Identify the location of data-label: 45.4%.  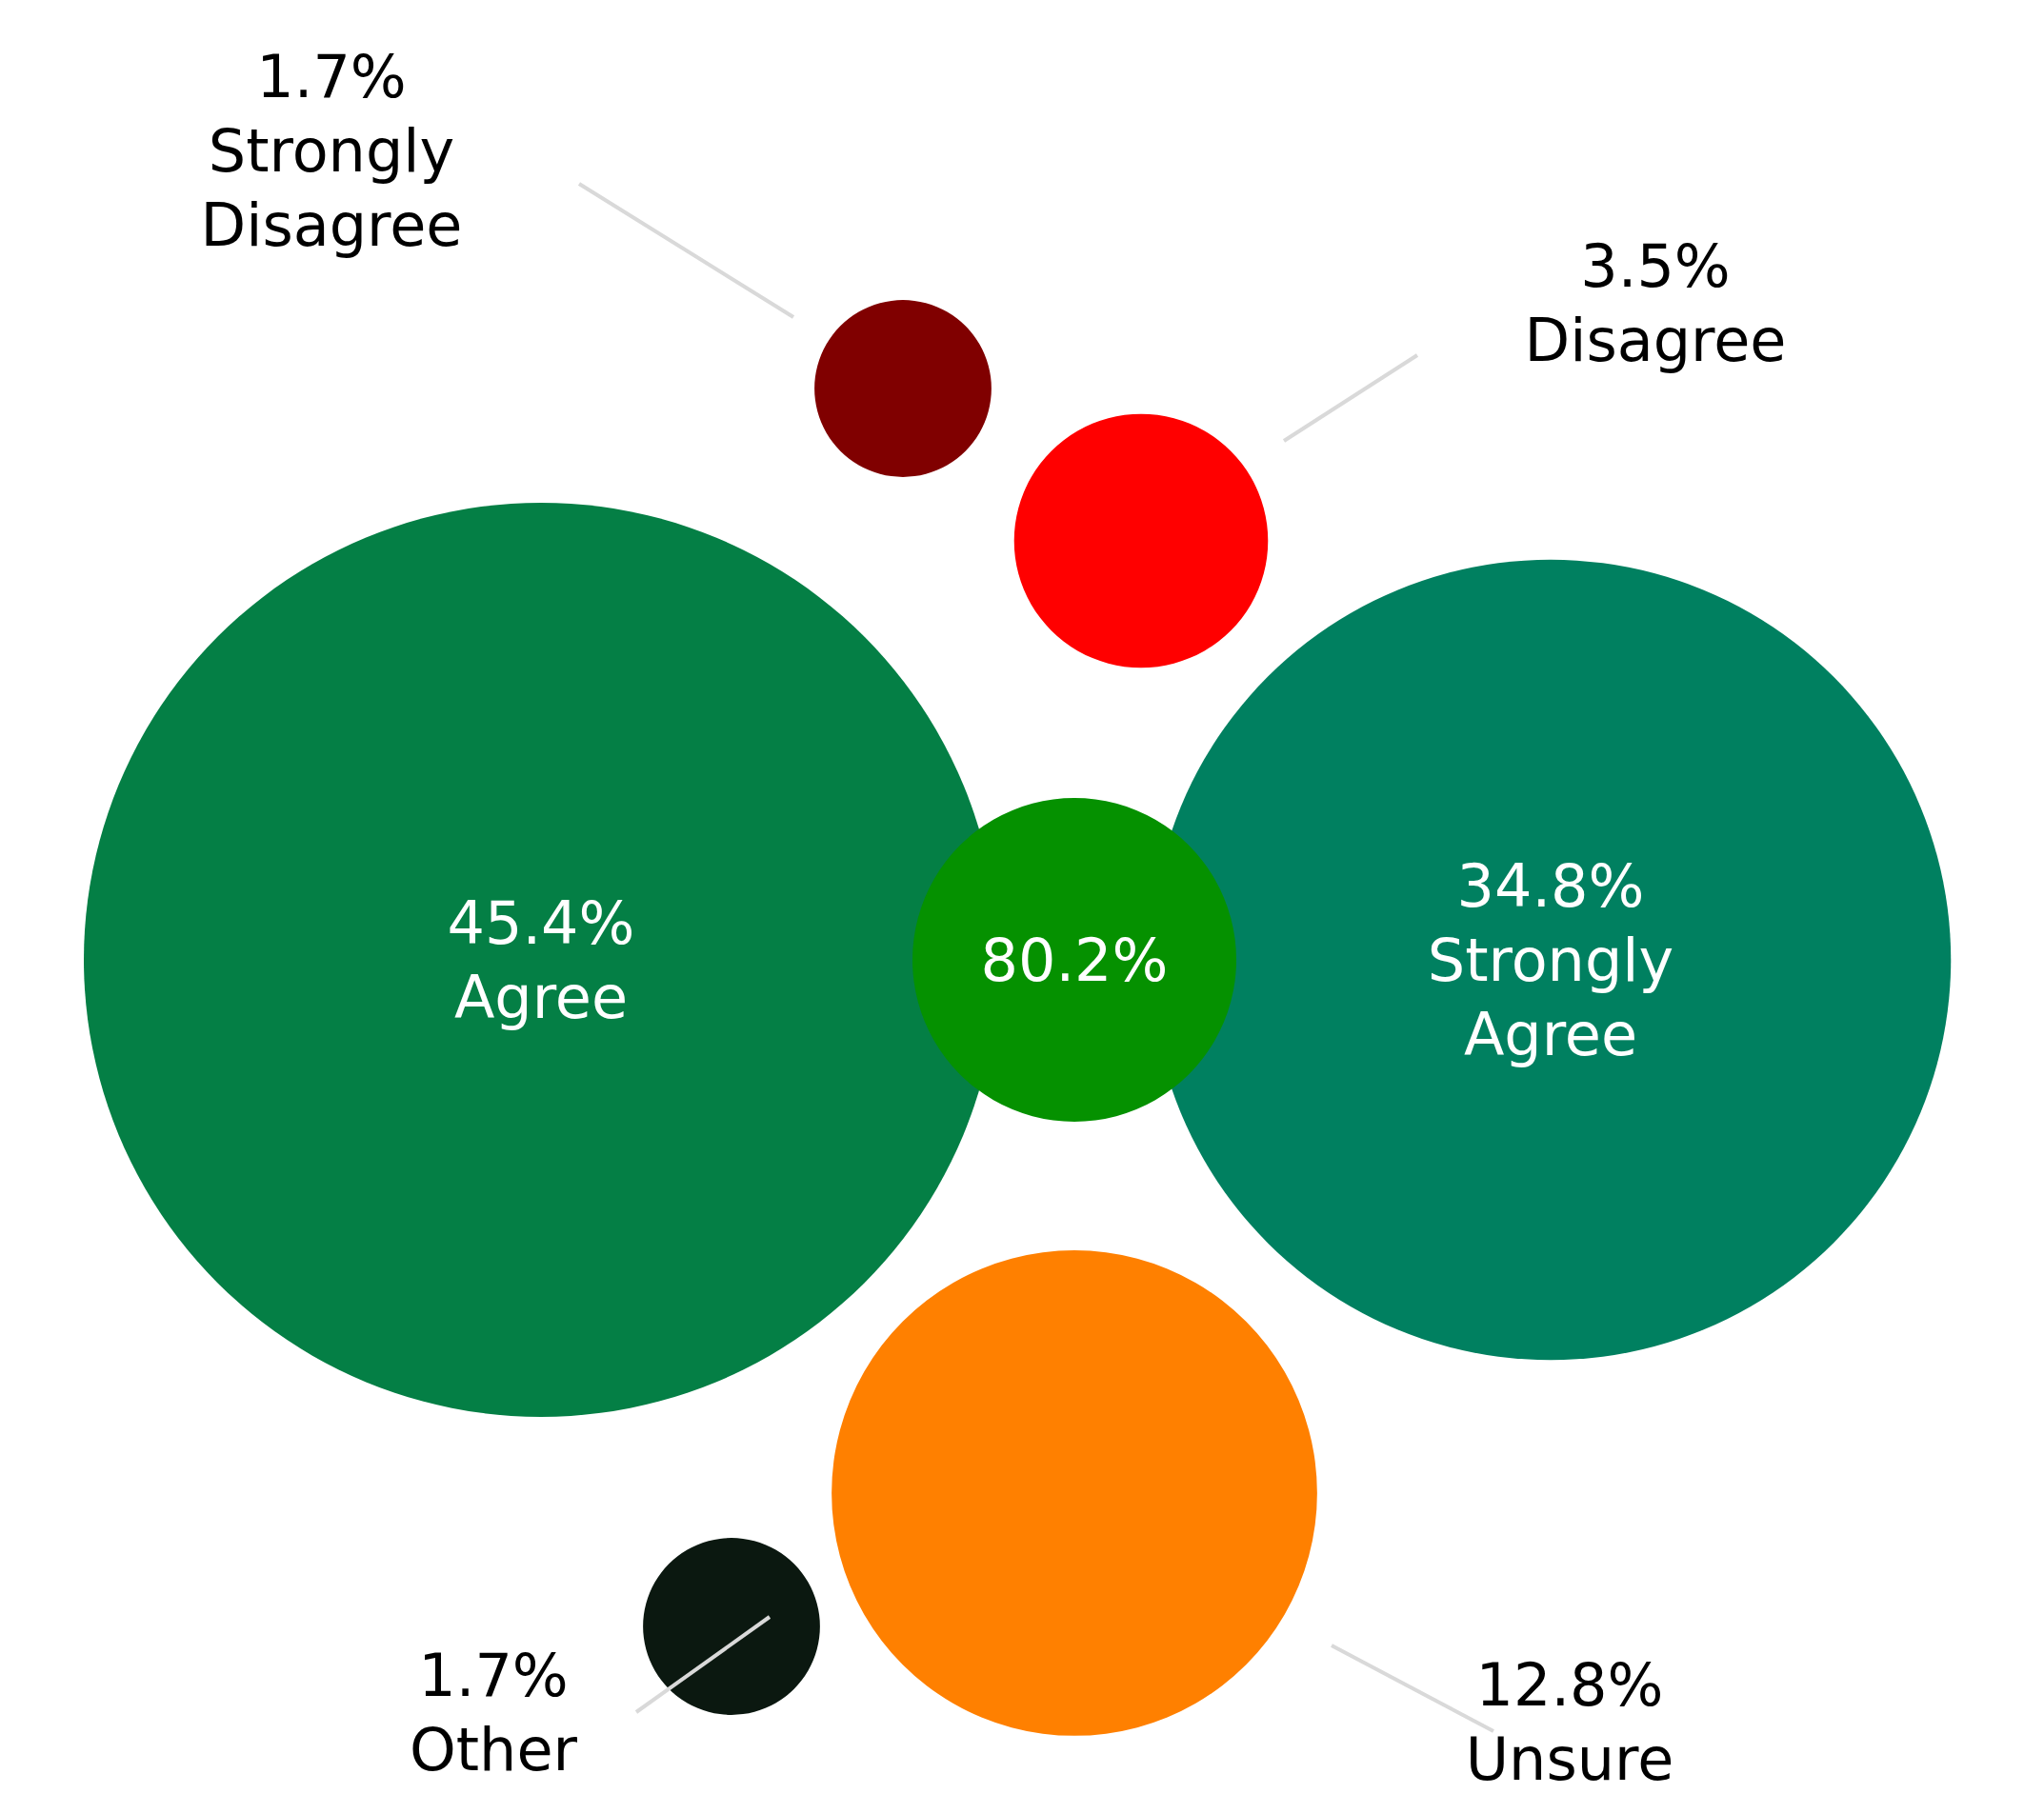
(541, 923).